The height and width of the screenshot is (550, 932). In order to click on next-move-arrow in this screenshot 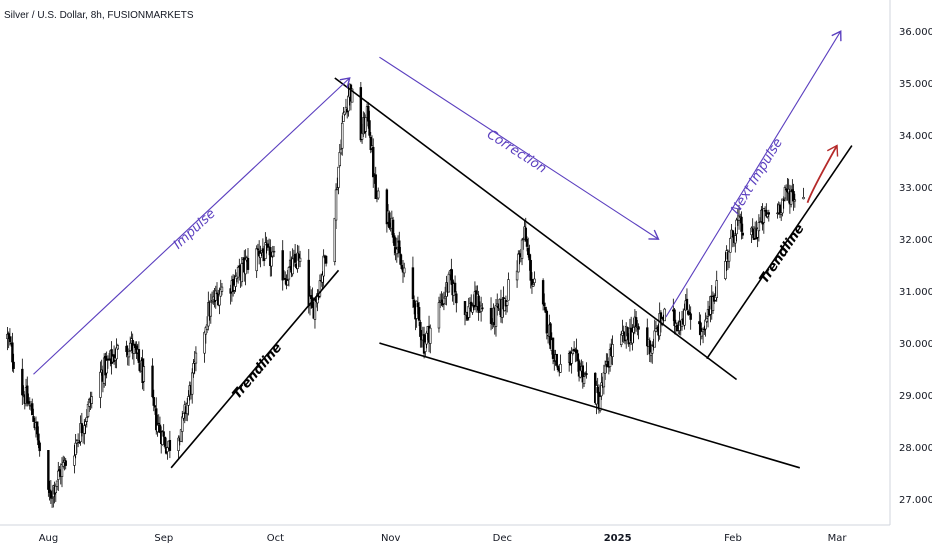, I will do `click(822, 174)`.